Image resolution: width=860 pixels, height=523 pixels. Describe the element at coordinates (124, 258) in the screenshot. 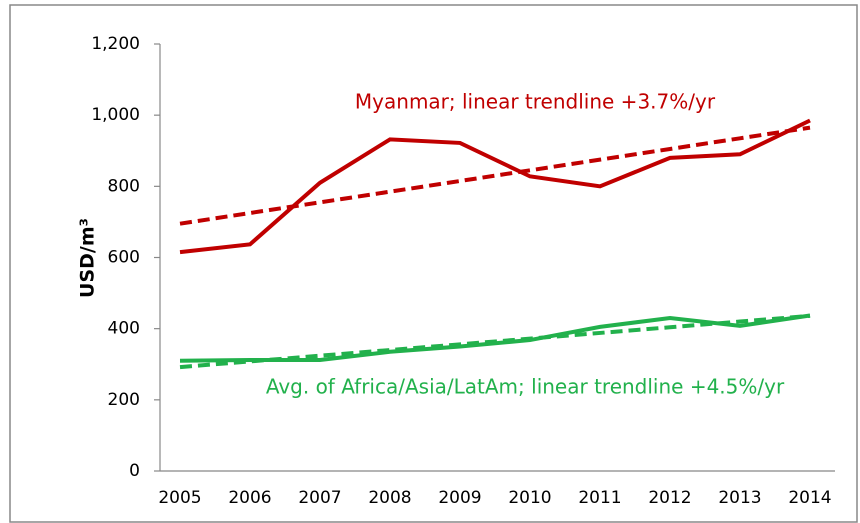

I see `y-tick-label: 600` at that location.